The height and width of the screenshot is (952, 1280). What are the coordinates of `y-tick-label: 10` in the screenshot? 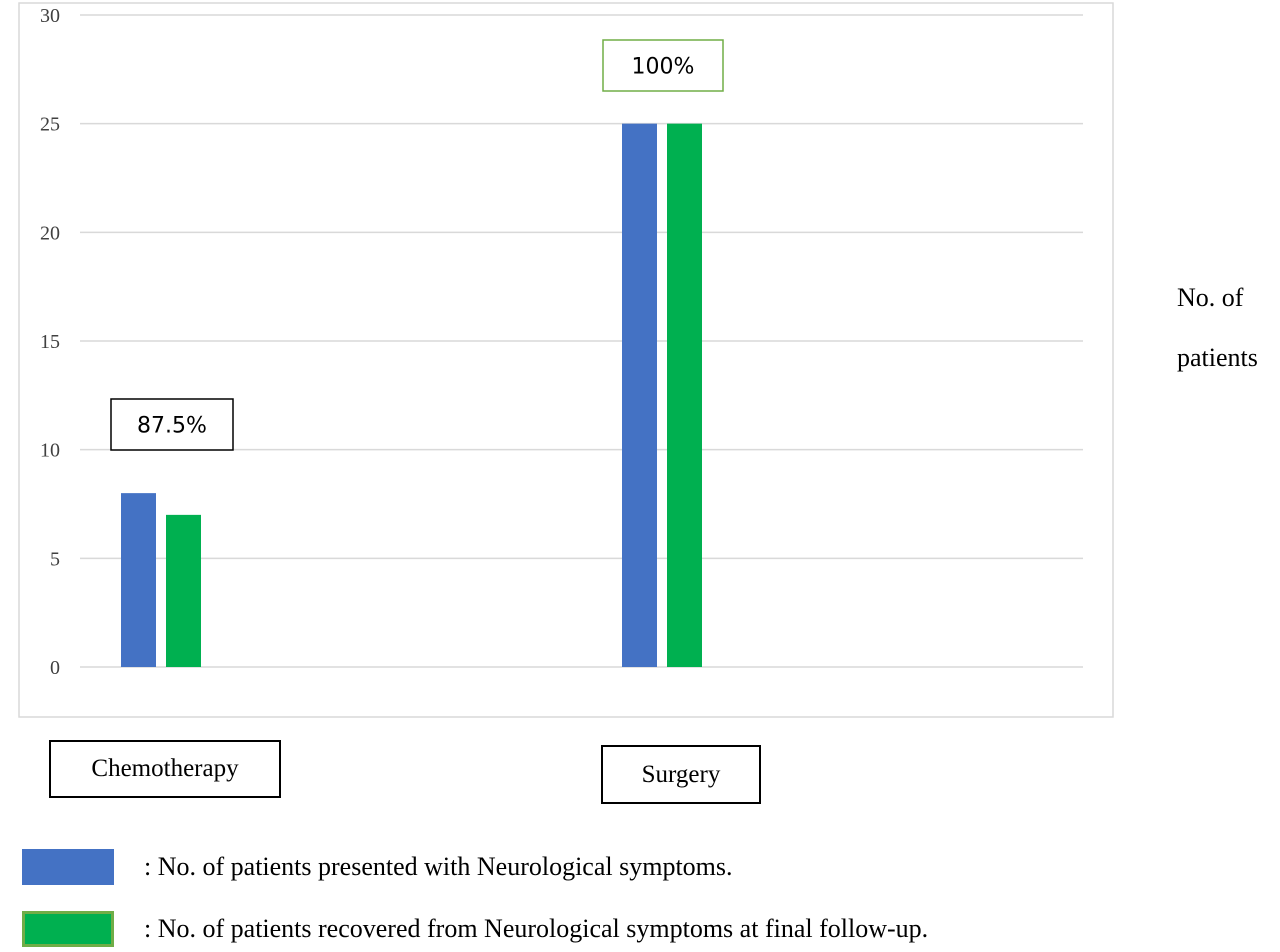 It's located at (50, 451).